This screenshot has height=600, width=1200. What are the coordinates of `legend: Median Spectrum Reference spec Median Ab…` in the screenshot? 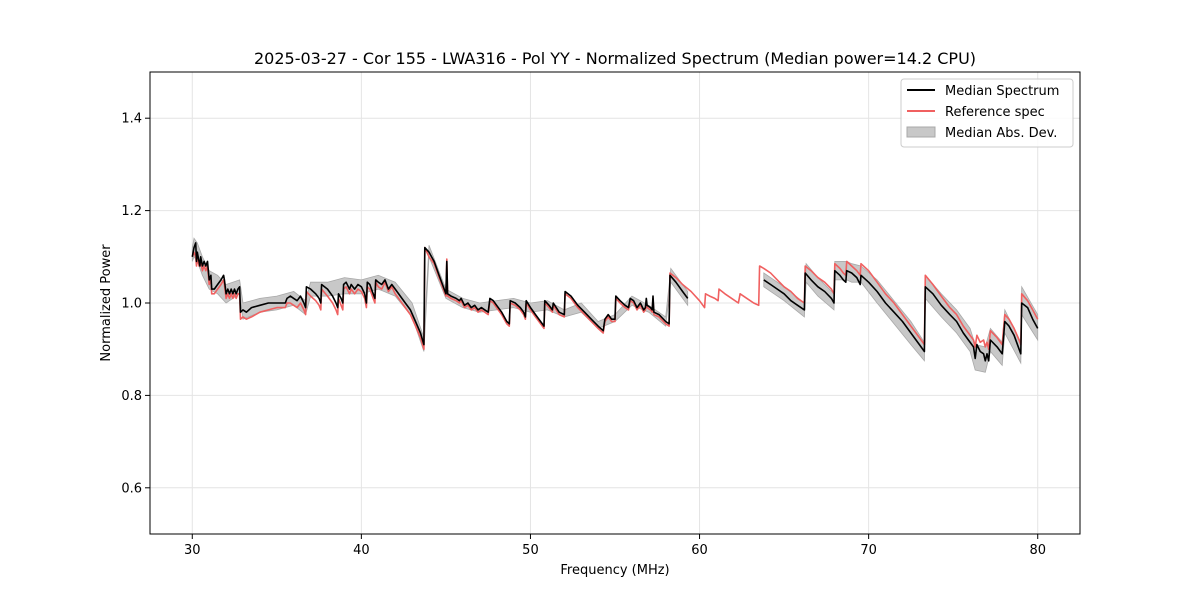 It's located at (987, 113).